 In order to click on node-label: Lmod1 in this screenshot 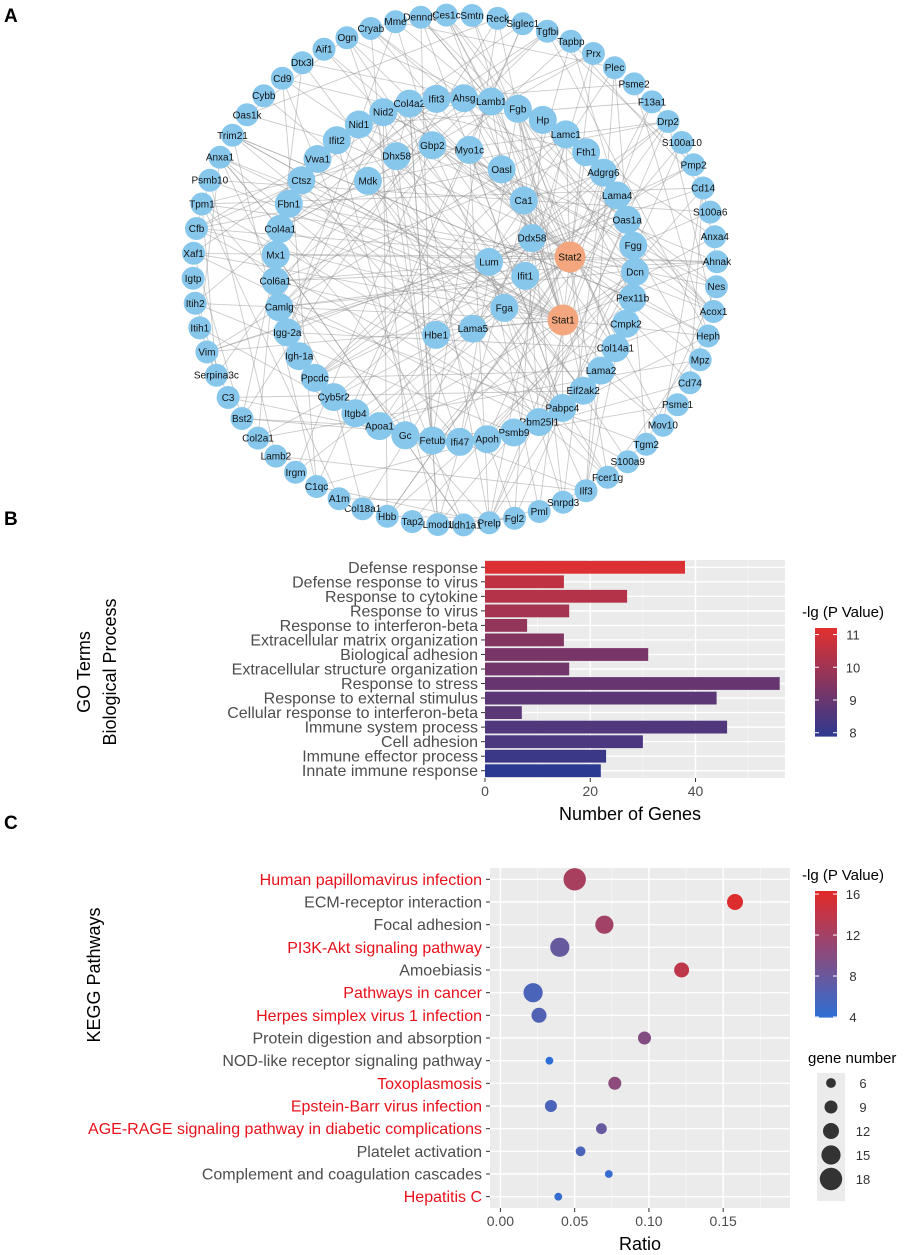, I will do `click(438, 525)`.